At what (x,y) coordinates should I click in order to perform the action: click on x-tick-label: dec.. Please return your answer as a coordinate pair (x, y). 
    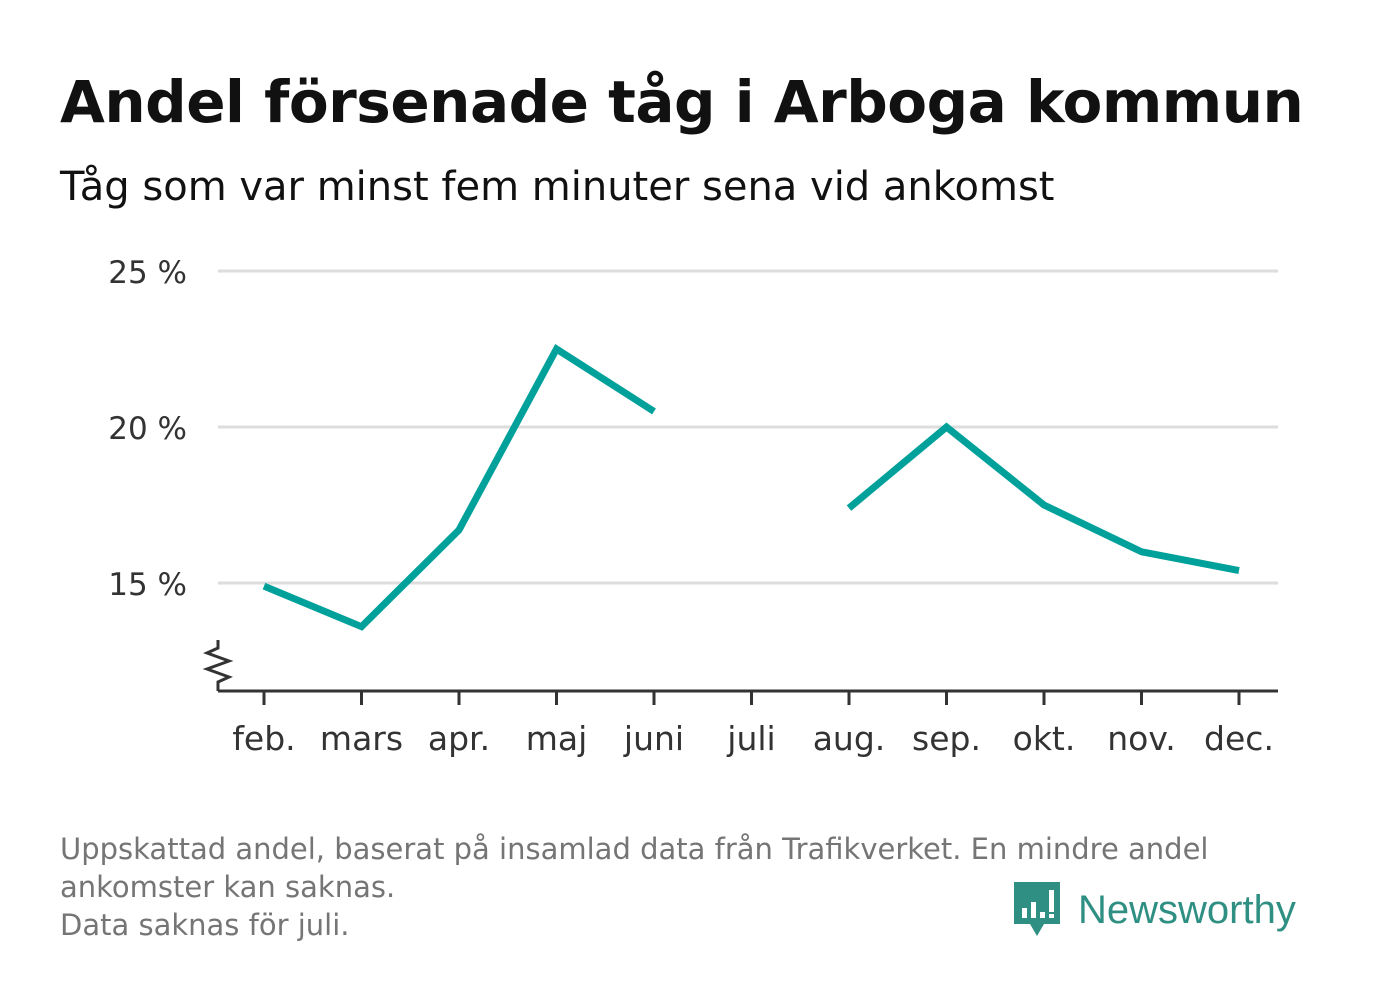
    Looking at the image, I should click on (1239, 738).